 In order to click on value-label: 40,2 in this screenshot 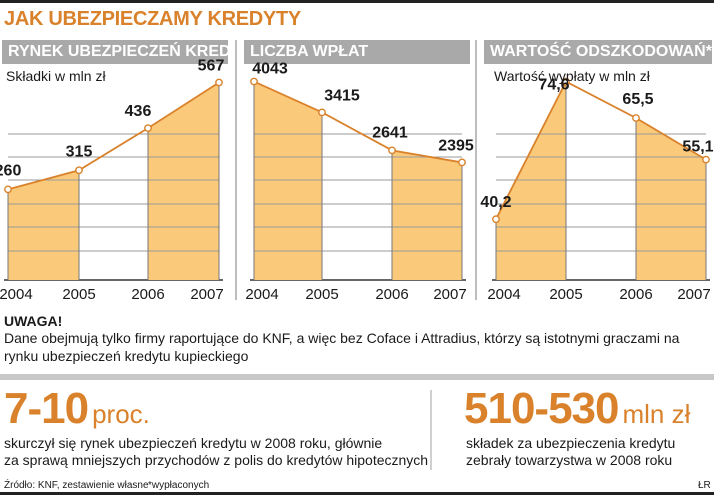, I will do `click(495, 202)`.